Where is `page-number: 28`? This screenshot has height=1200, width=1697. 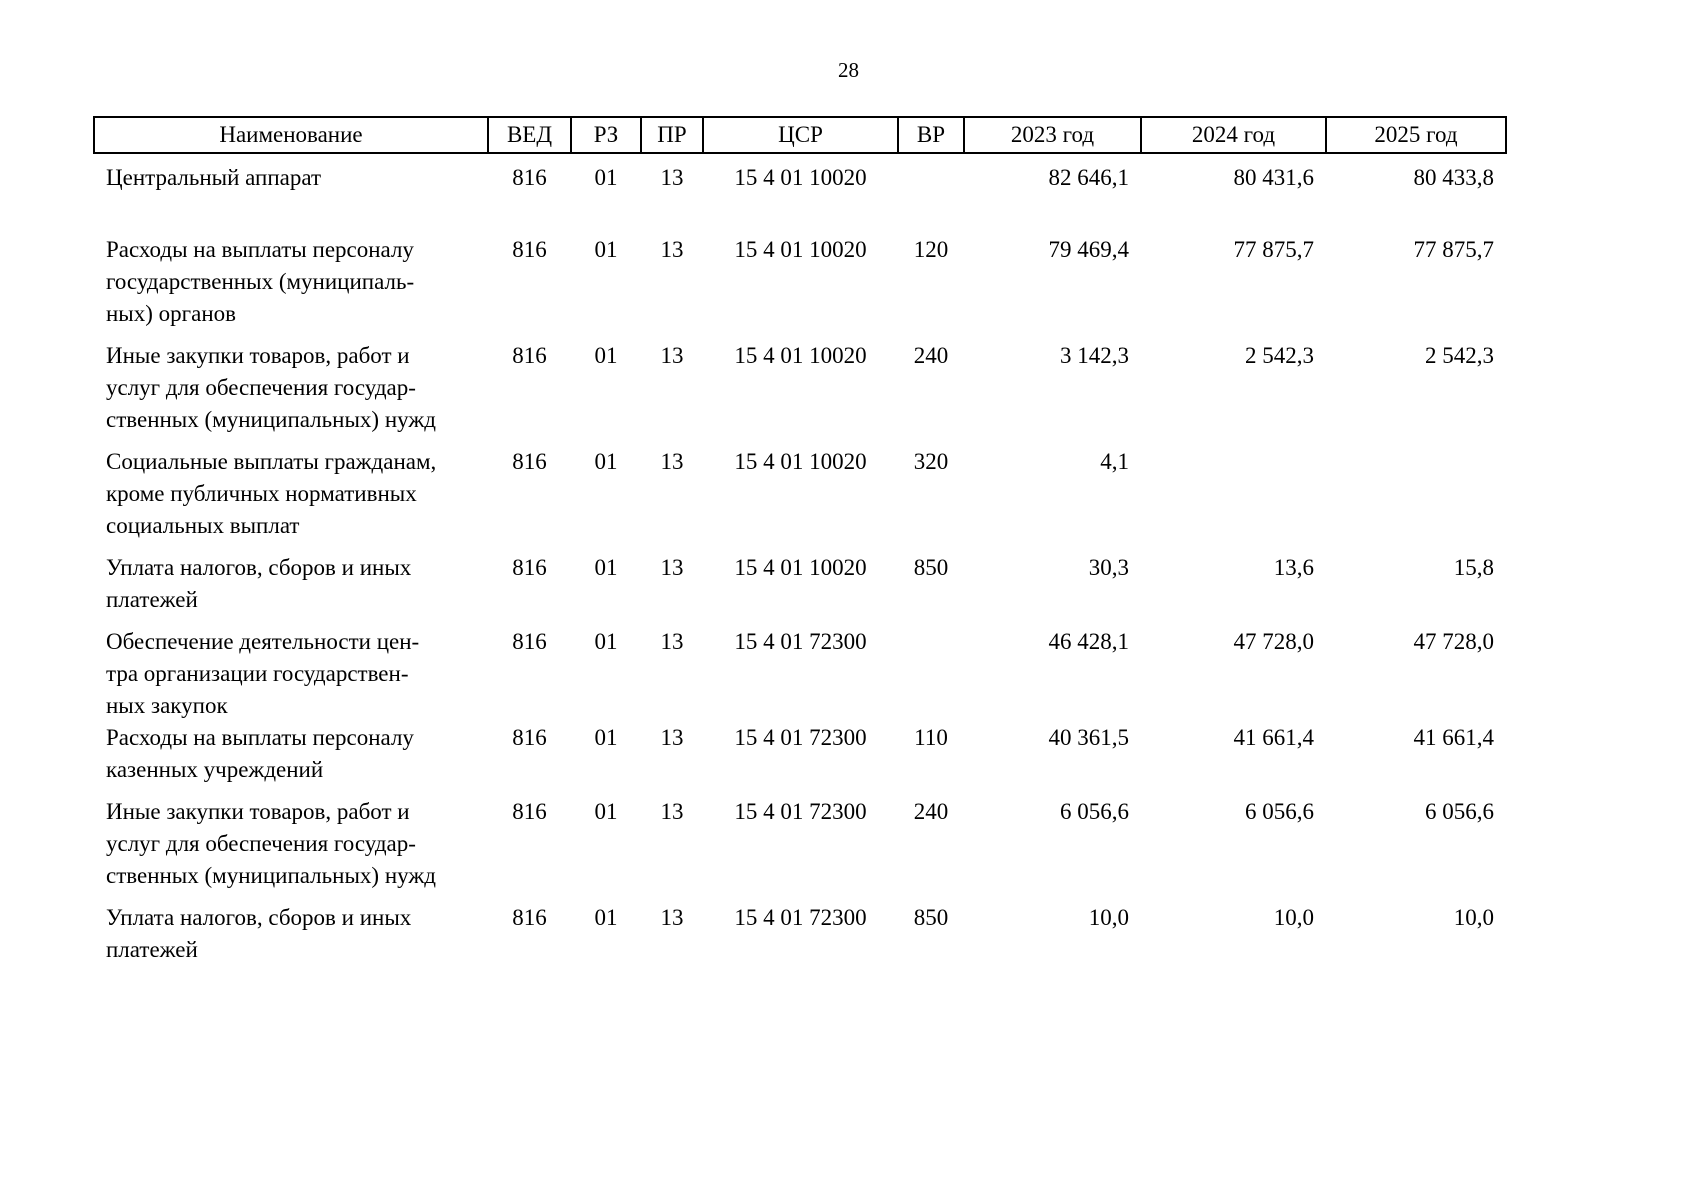 page-number: 28 is located at coordinates (848, 70).